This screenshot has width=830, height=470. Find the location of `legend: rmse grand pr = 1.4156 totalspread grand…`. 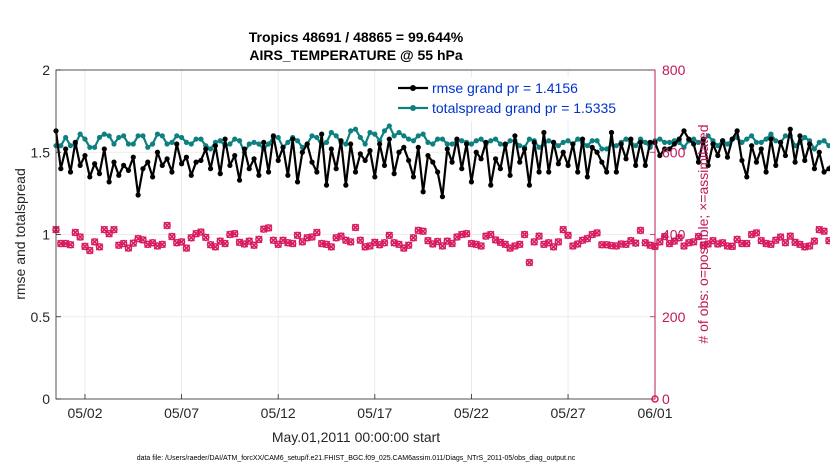

legend: rmse grand pr = 1.4156 totalspread grand… is located at coordinates (524, 99).